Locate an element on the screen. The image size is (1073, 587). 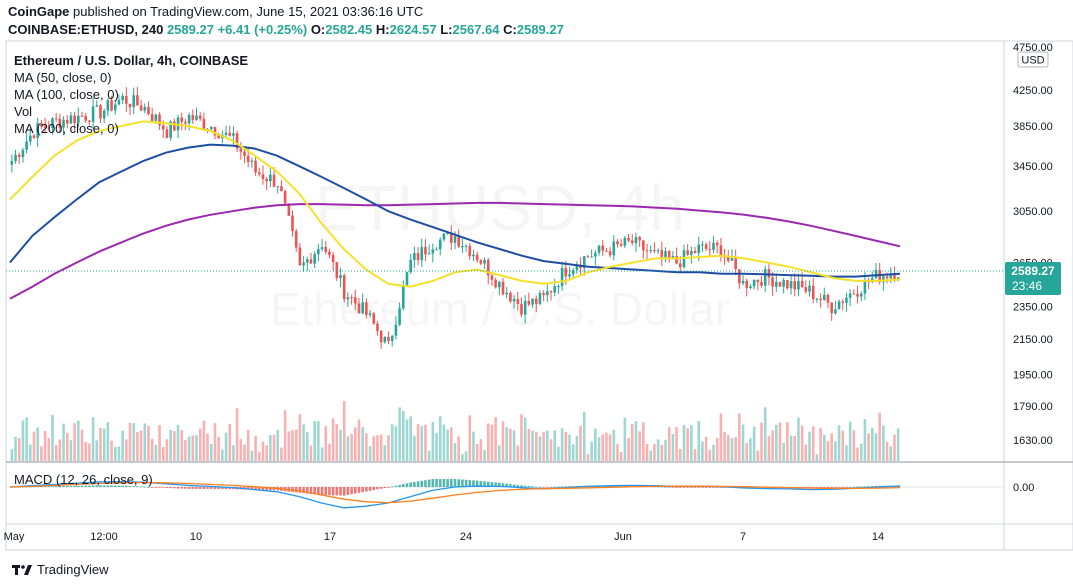
legend-vol: Vol is located at coordinates (23, 111).